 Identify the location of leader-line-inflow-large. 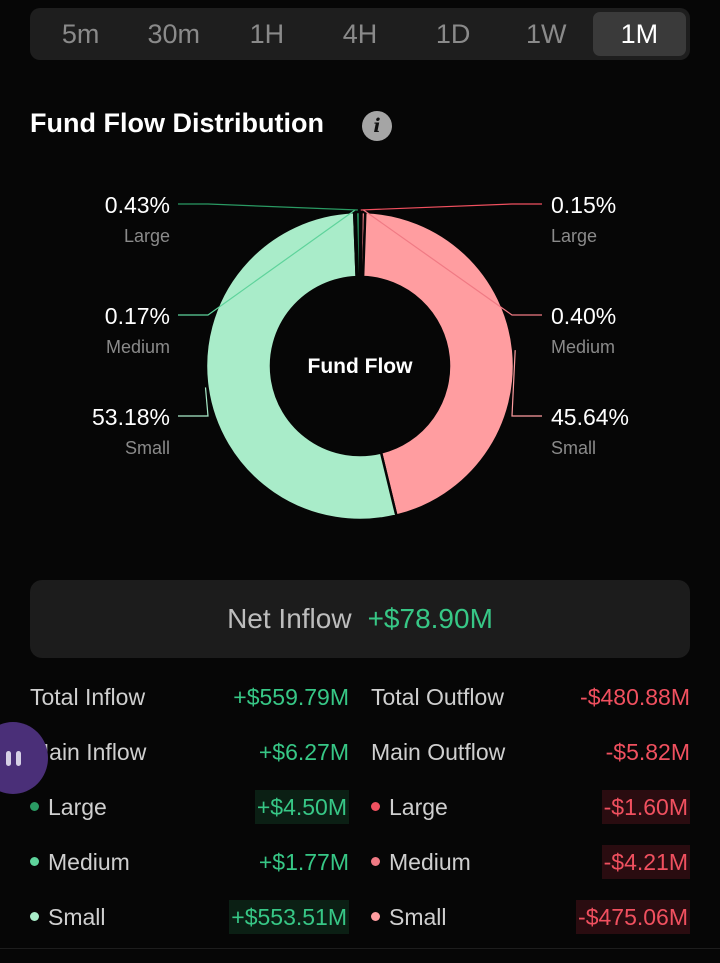
(268, 207).